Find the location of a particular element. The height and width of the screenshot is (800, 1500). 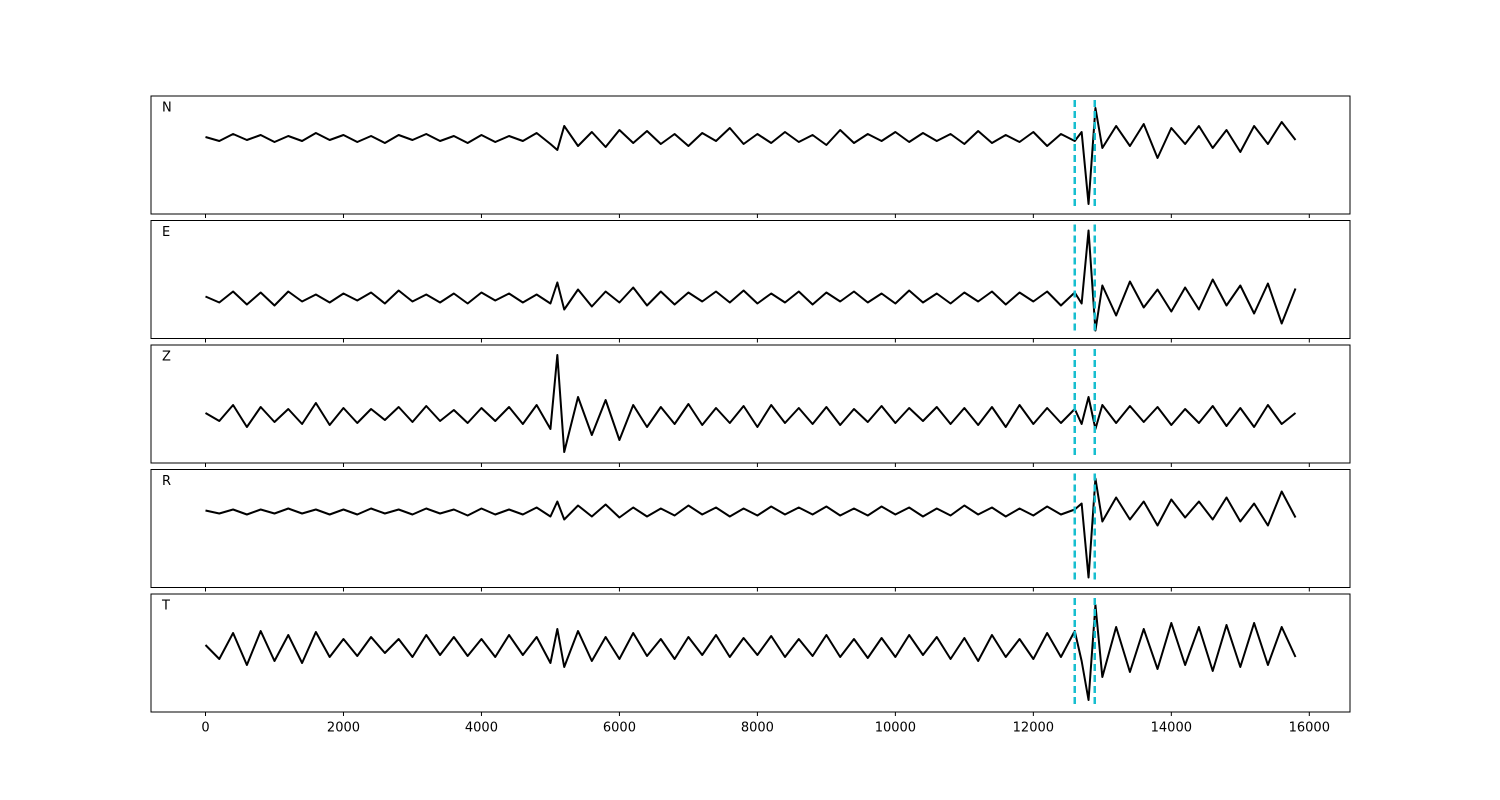

panel-label: N is located at coordinates (167, 108).